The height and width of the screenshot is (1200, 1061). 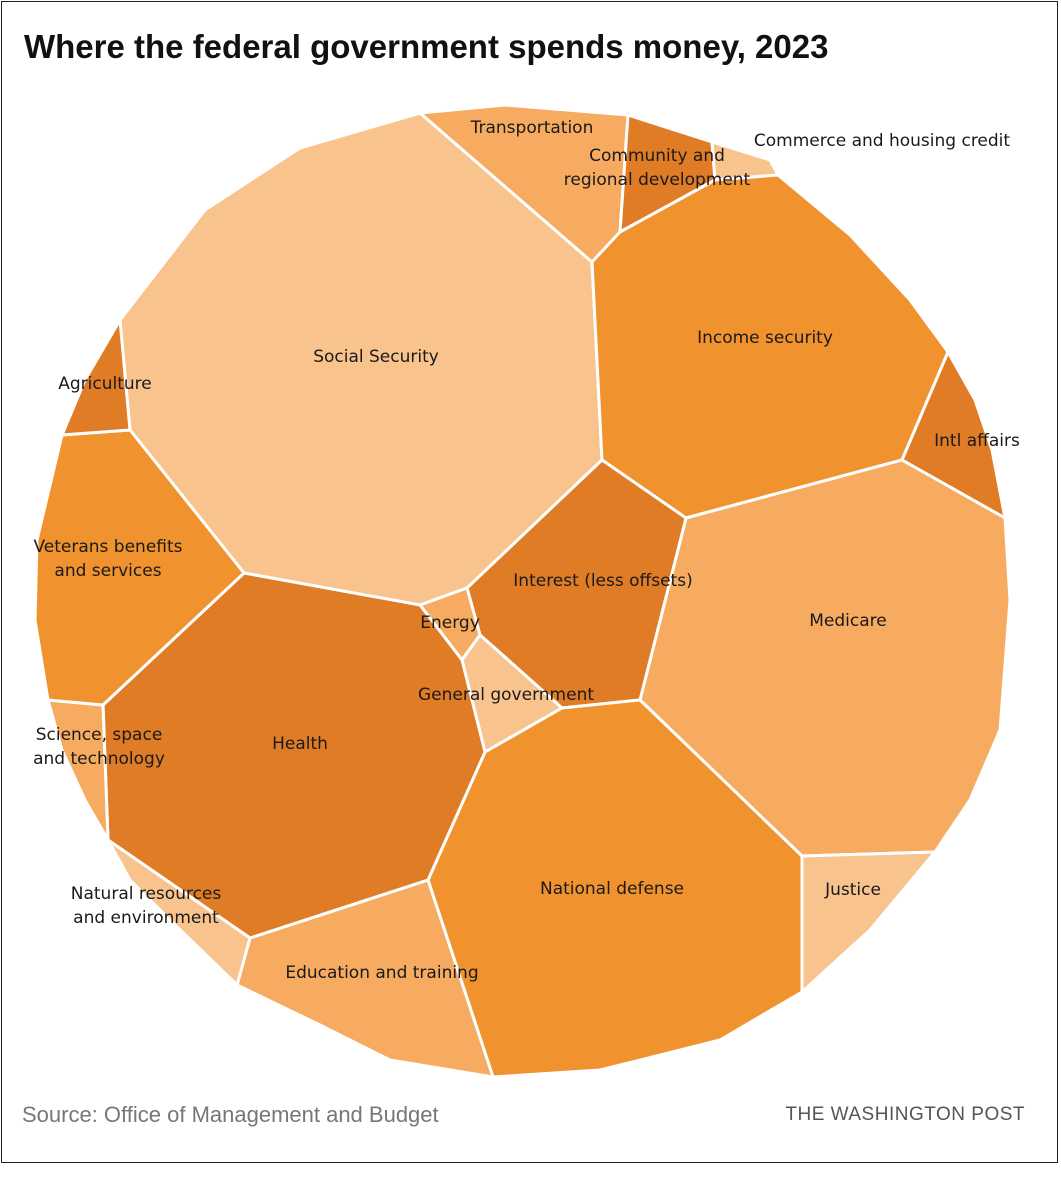 What do you see at coordinates (852, 890) in the screenshot?
I see `label-justice: Justice` at bounding box center [852, 890].